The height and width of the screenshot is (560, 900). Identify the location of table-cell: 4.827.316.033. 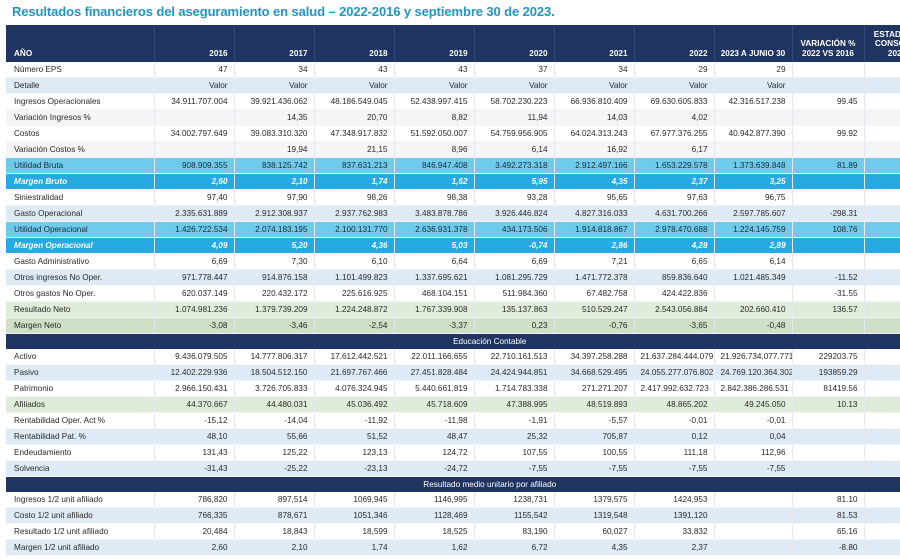
(594, 213).